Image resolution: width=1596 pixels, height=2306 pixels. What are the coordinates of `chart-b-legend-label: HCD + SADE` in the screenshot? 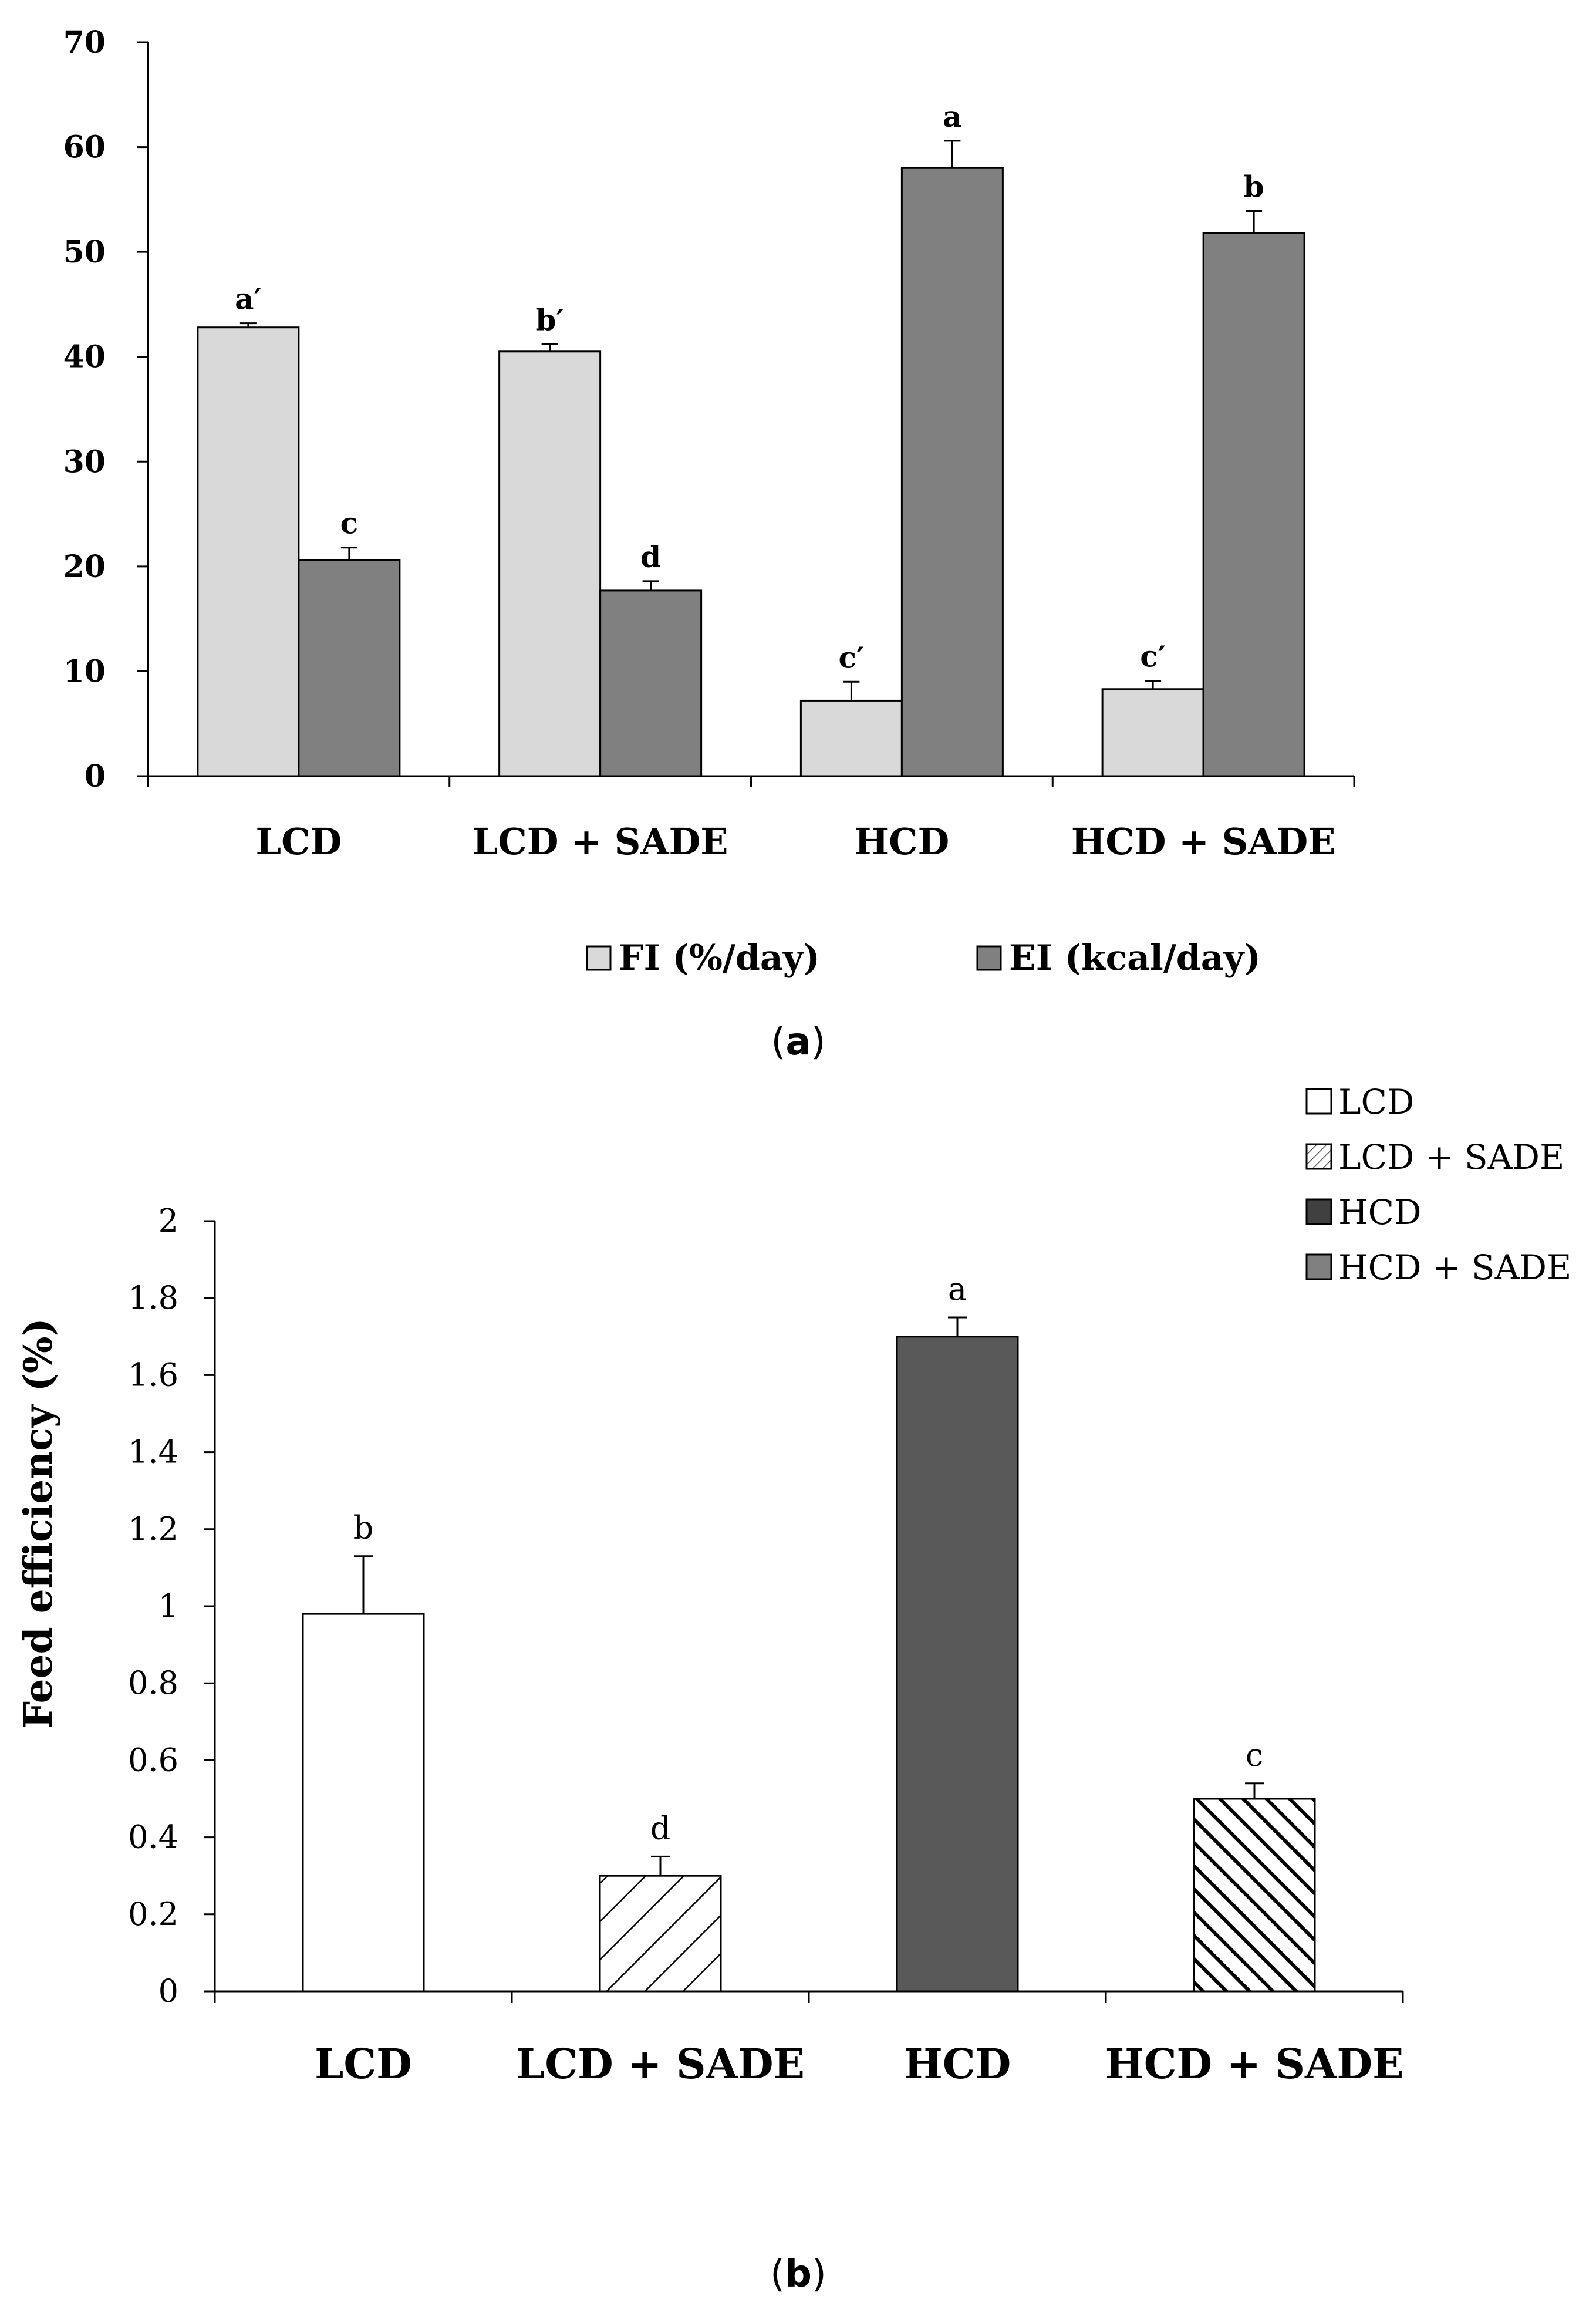 It's located at (1454, 1267).